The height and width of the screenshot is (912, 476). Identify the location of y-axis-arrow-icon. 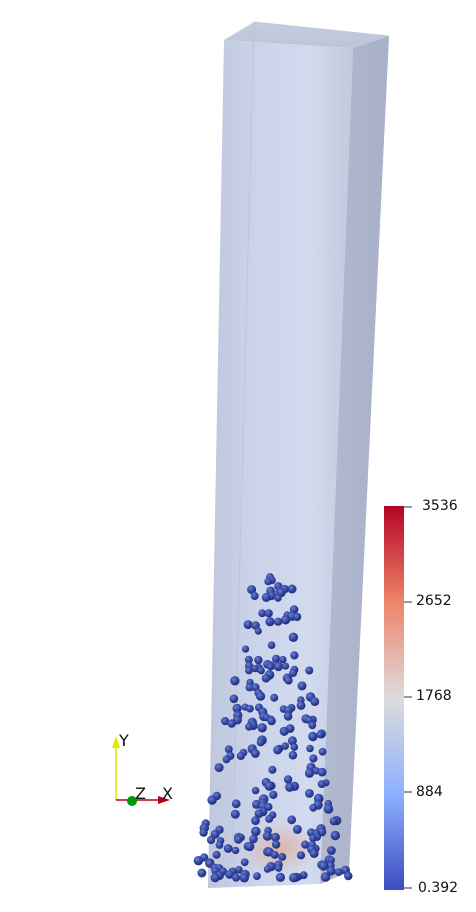
(116, 742).